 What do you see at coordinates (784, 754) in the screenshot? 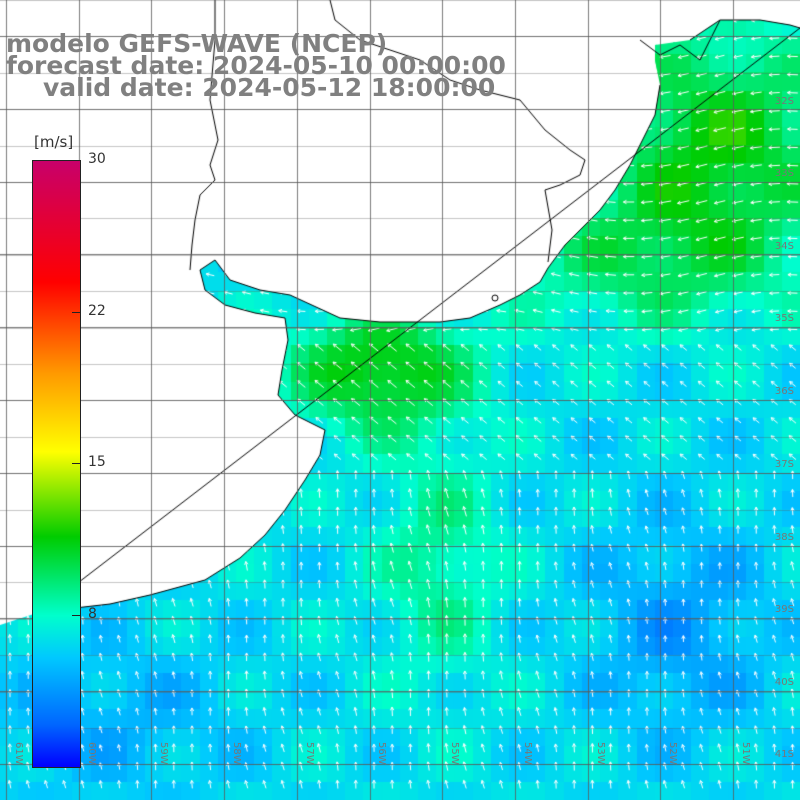
I see `lat-label: 41S` at bounding box center [784, 754].